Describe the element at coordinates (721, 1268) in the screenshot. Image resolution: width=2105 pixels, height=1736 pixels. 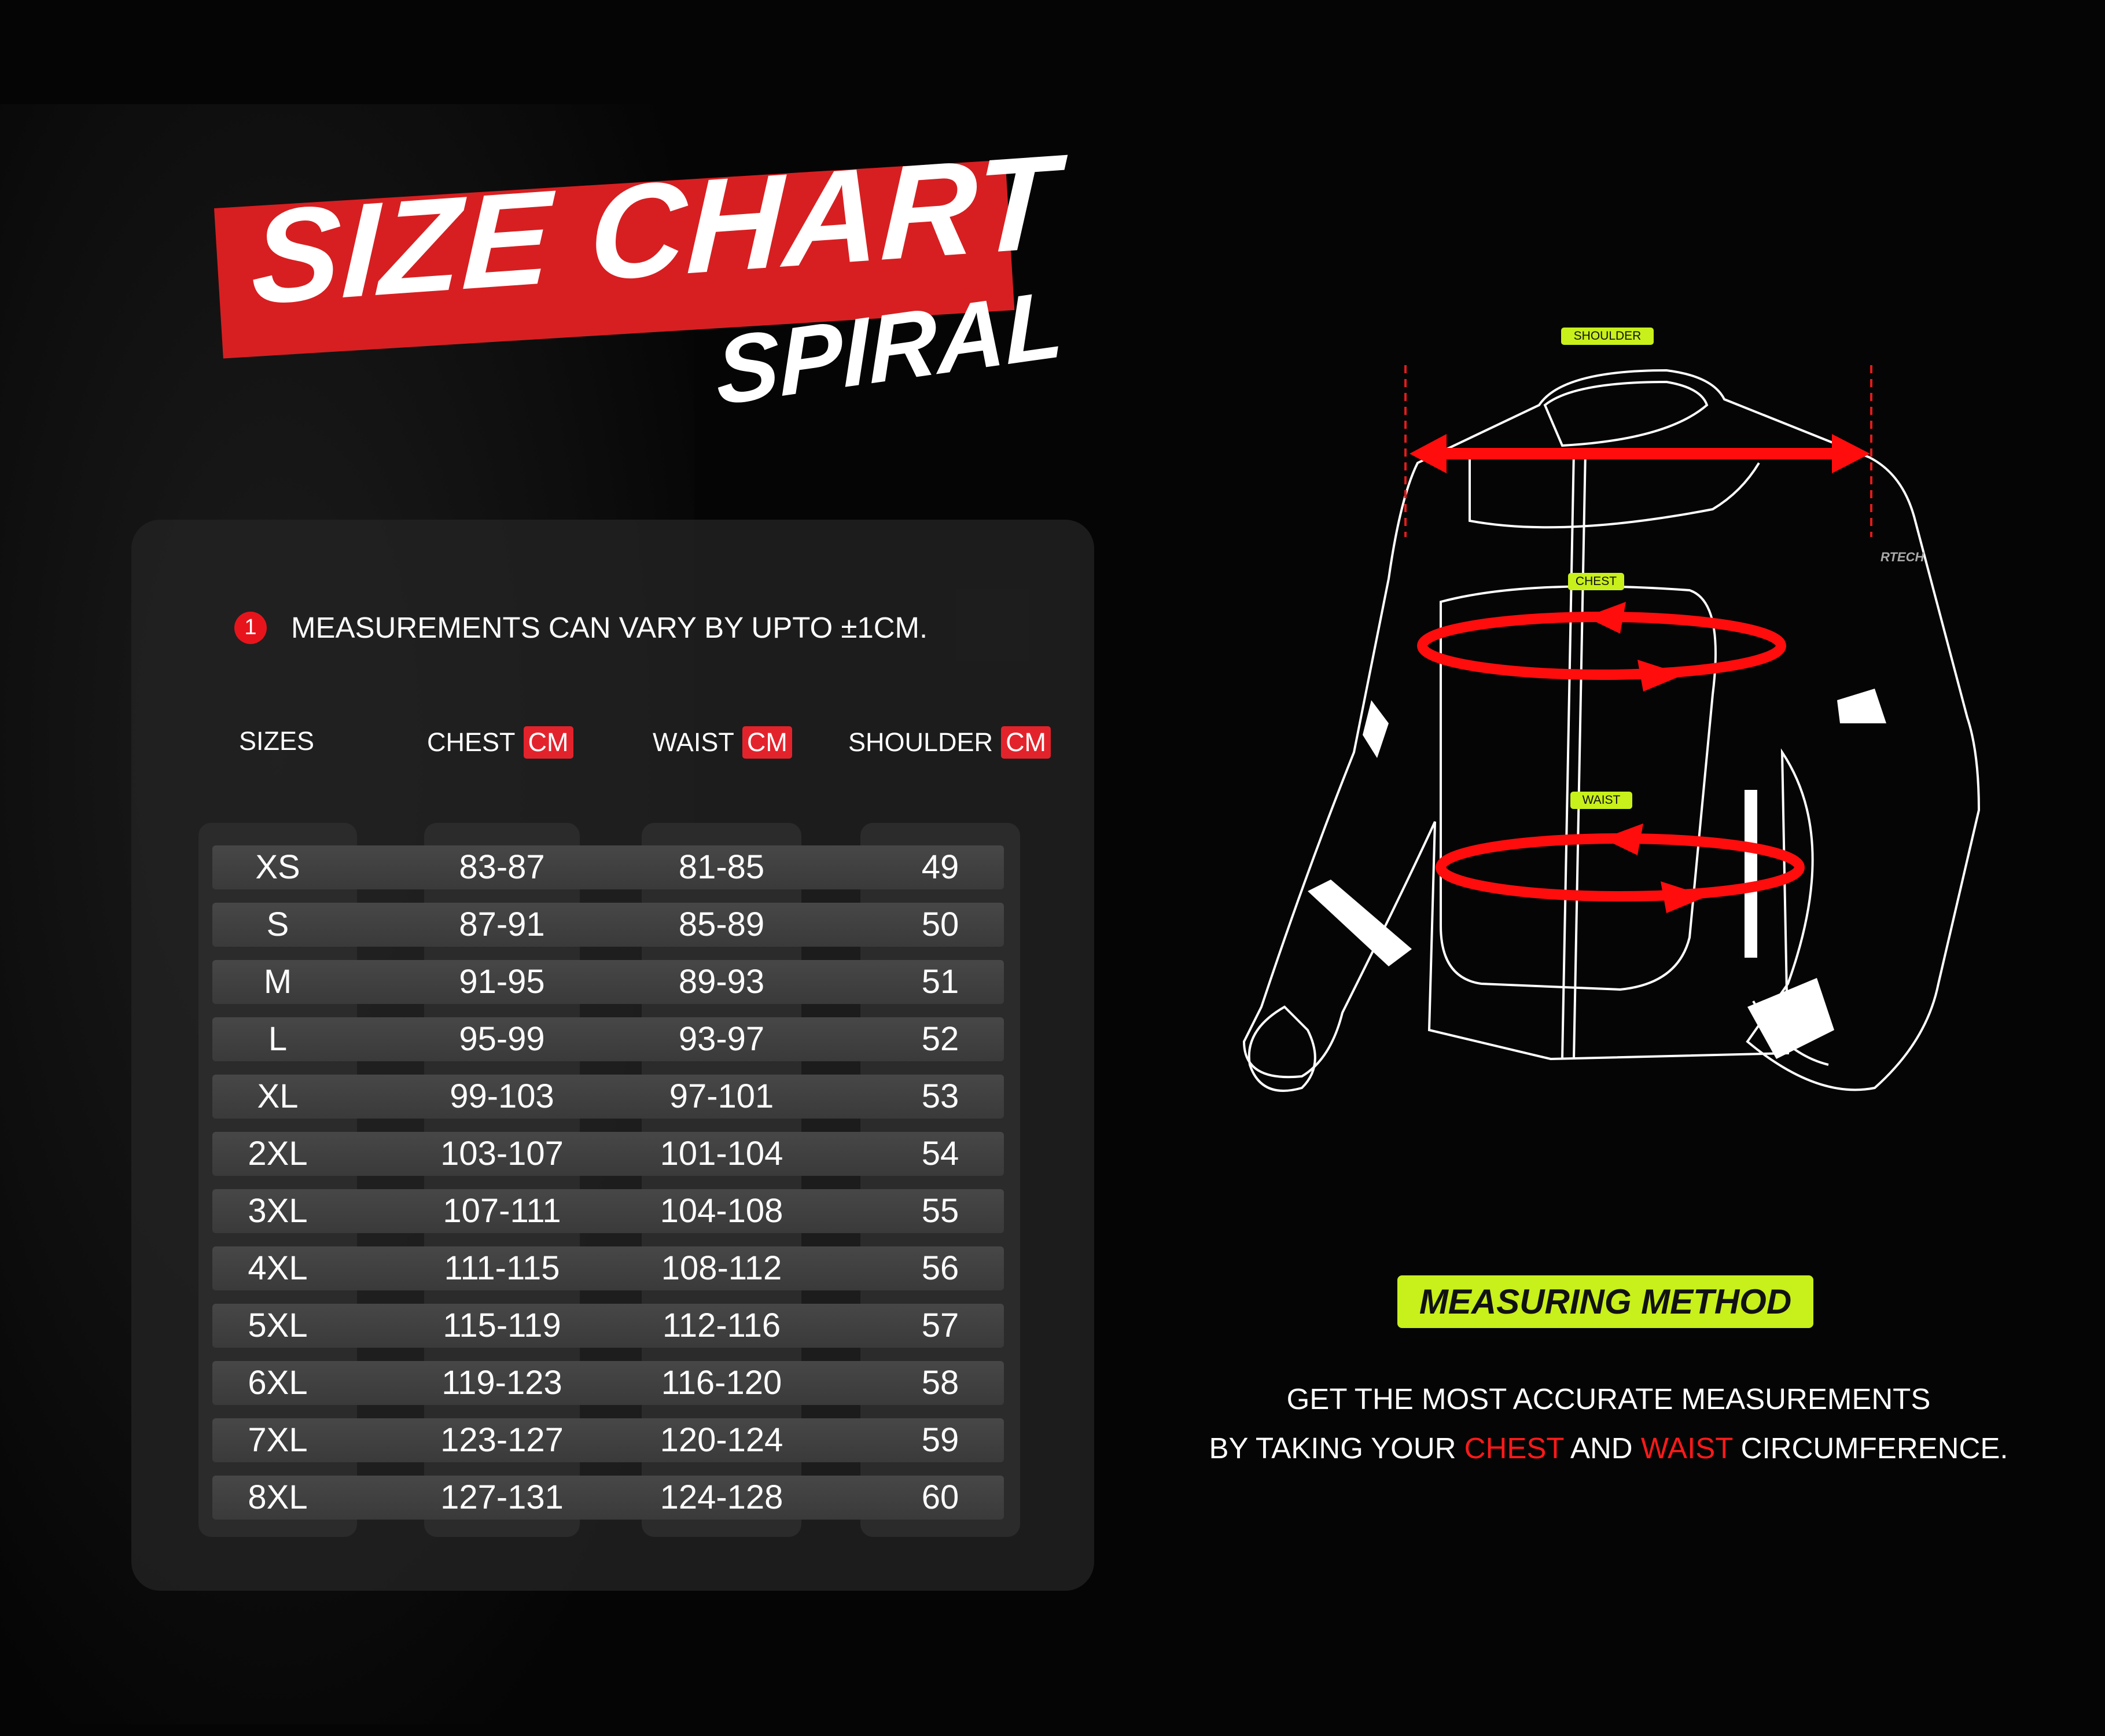
I see `cell-waist: 108-112` at that location.